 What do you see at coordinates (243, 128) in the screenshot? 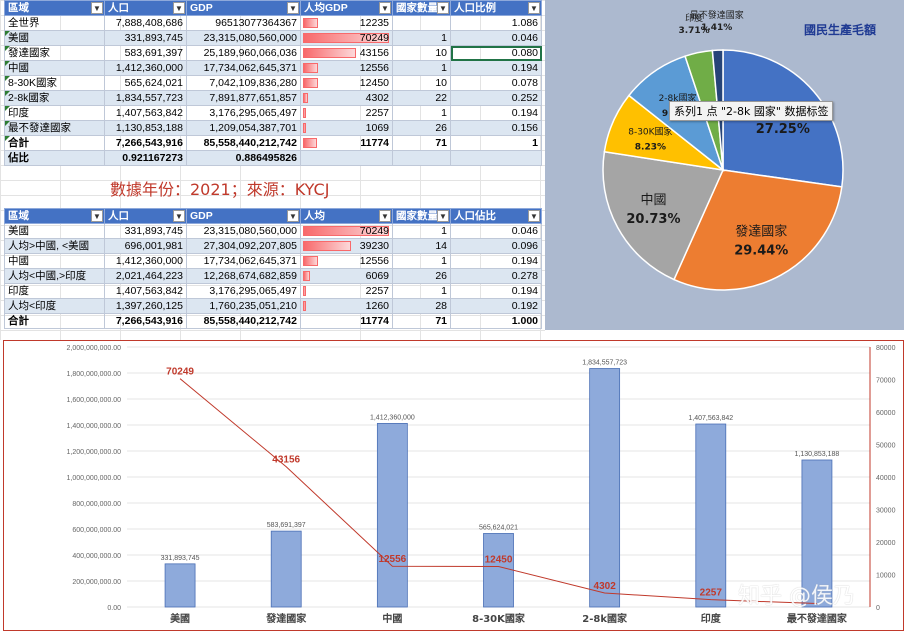
I see `table-cell: 1,209,054,387,701` at bounding box center [243, 128].